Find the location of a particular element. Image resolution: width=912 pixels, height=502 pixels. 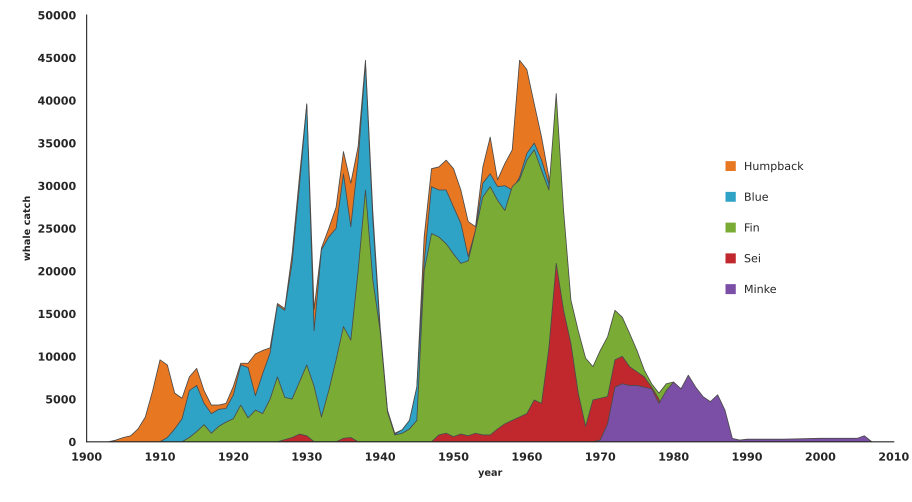

x-tick-label: 1900 is located at coordinates (87, 456).